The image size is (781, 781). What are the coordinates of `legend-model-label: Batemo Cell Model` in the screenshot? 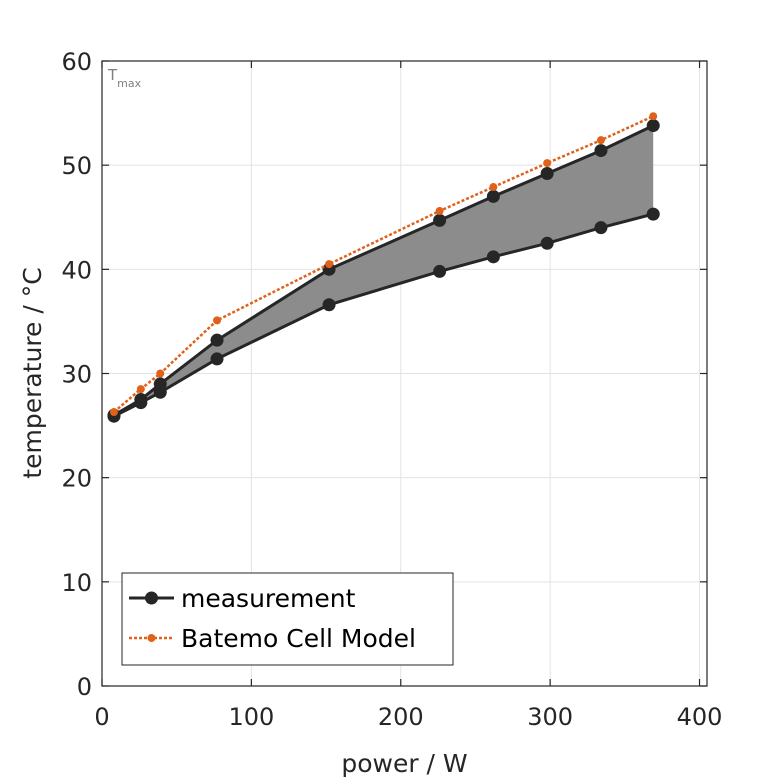 It's located at (298, 638).